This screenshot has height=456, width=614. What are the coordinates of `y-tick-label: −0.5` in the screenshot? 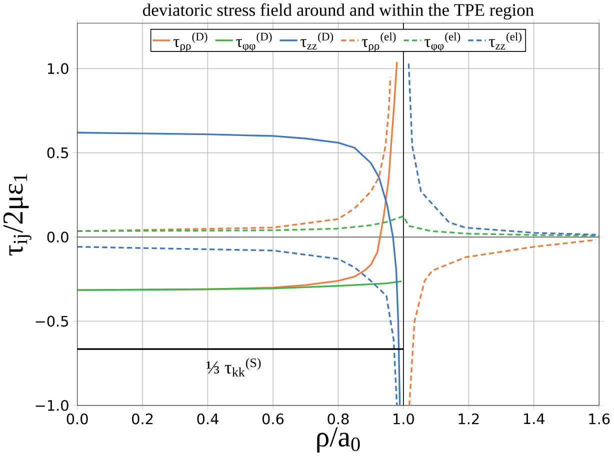 It's located at (52, 321).